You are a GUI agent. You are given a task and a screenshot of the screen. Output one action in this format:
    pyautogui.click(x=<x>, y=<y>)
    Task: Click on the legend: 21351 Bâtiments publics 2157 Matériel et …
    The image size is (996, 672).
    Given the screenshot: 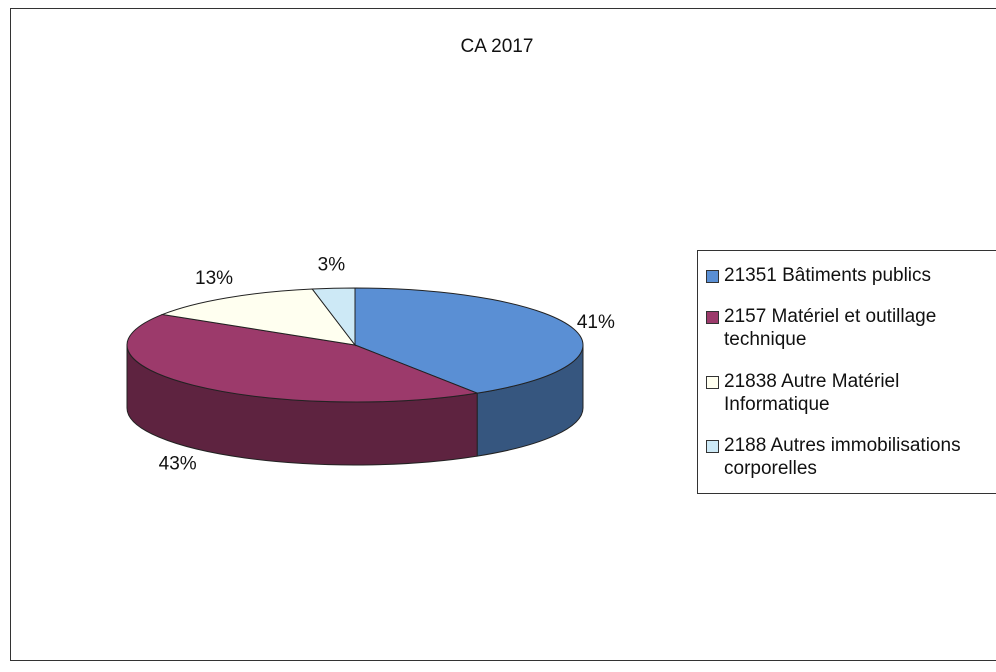 What is the action you would take?
    pyautogui.click(x=846, y=372)
    